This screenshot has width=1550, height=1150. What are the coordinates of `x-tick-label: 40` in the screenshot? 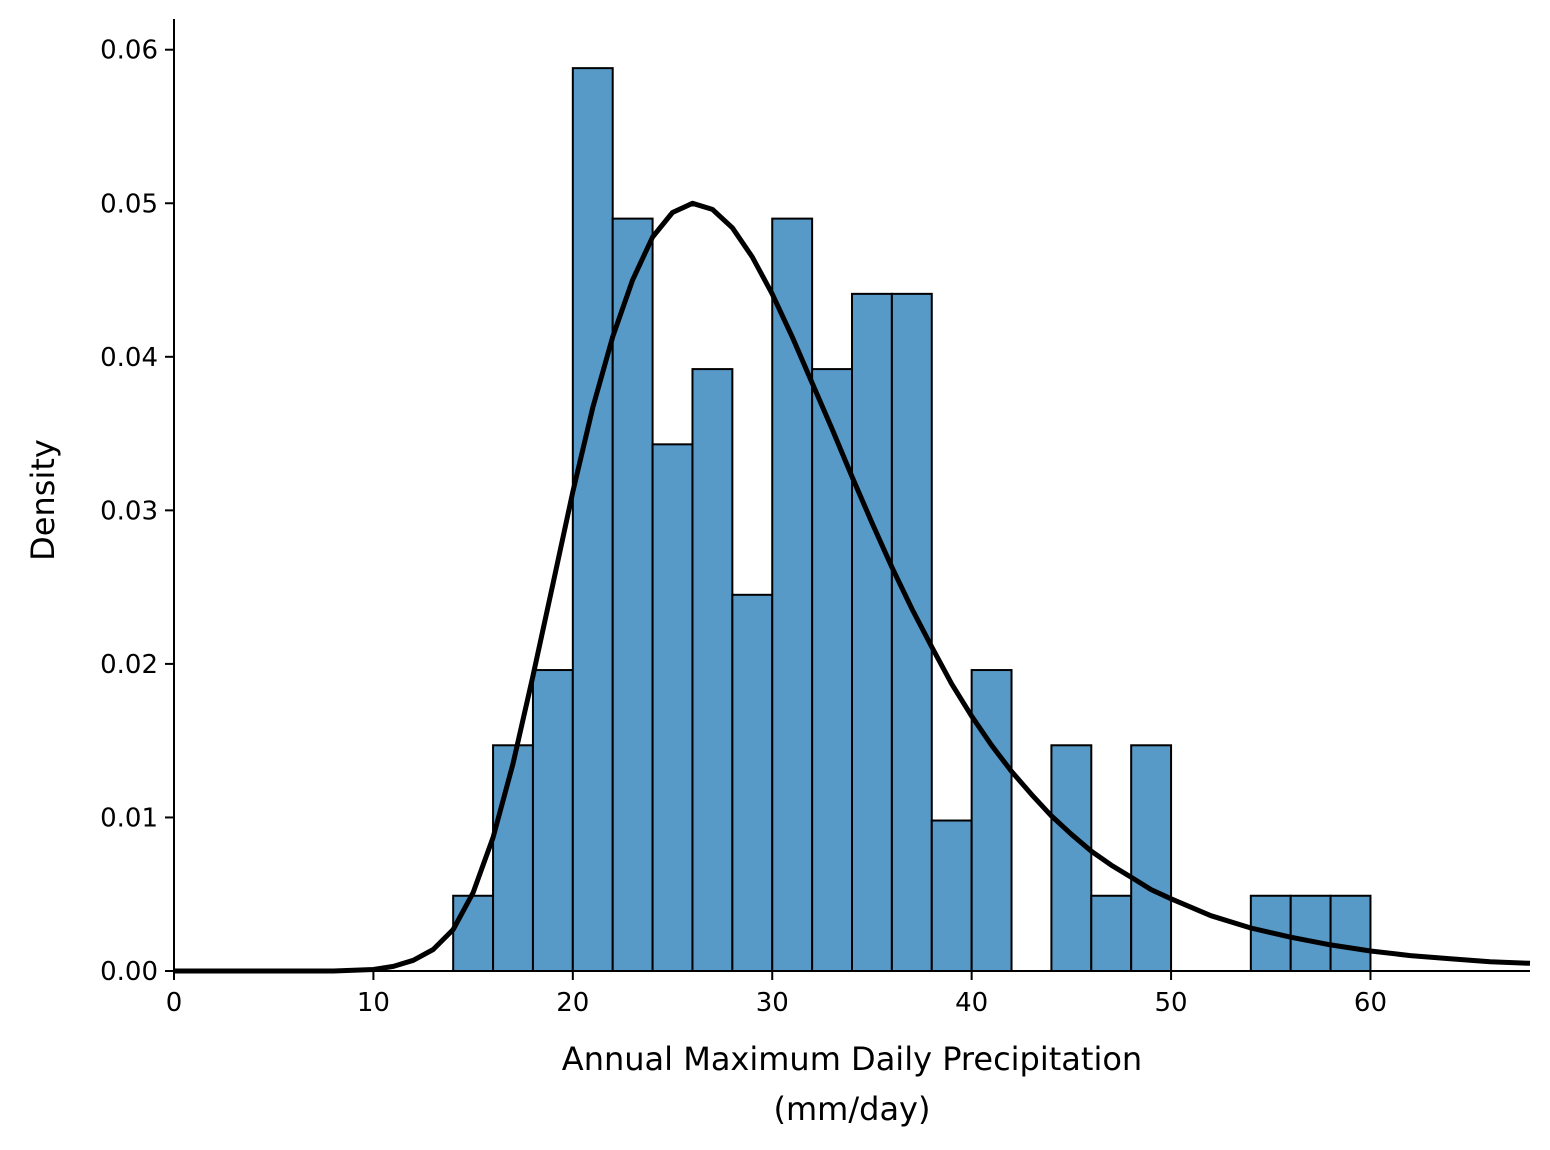 It's located at (971, 1003).